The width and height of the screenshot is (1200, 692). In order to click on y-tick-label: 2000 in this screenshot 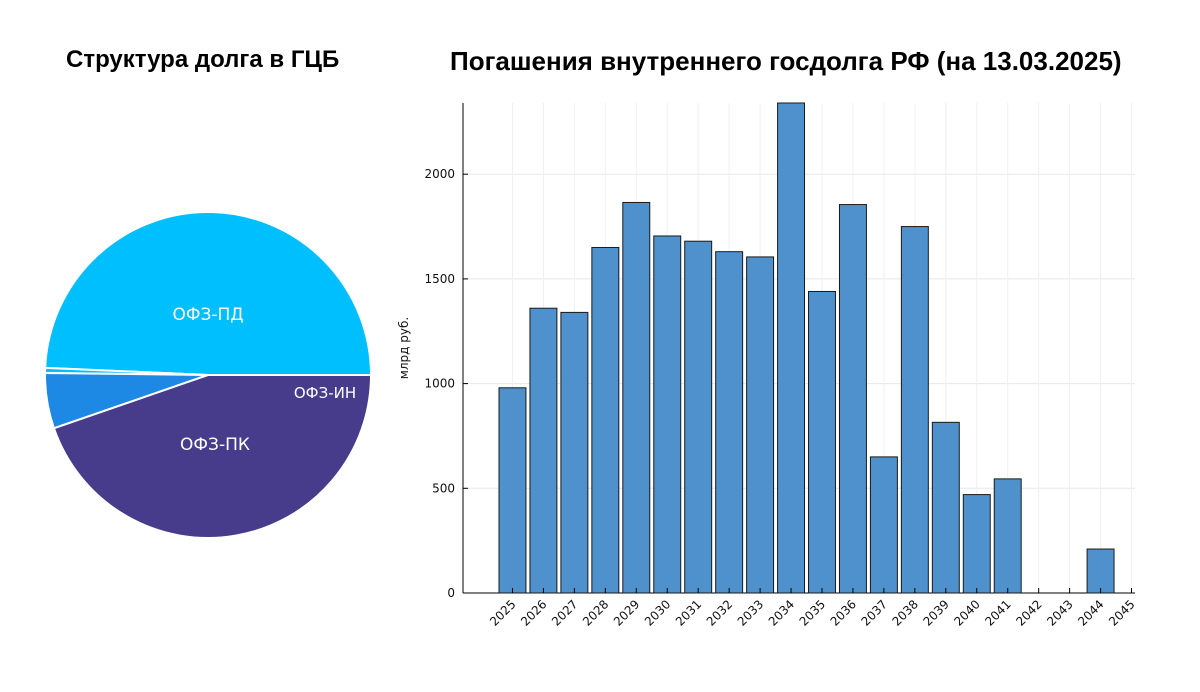, I will do `click(439, 174)`.